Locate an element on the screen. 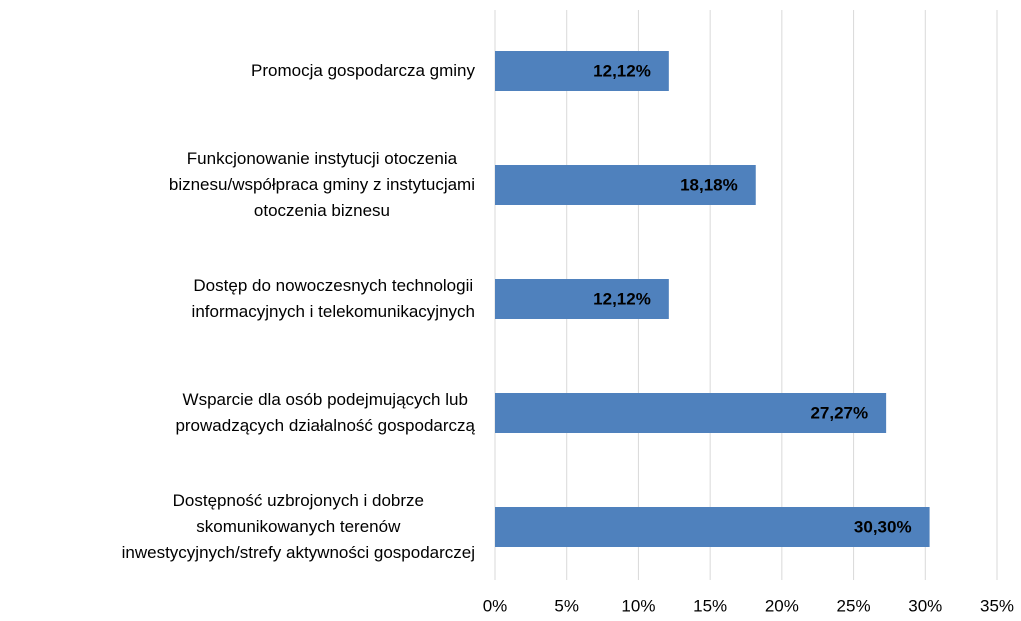 This screenshot has height=621, width=1021. x-tick-label: 30% is located at coordinates (925, 605).